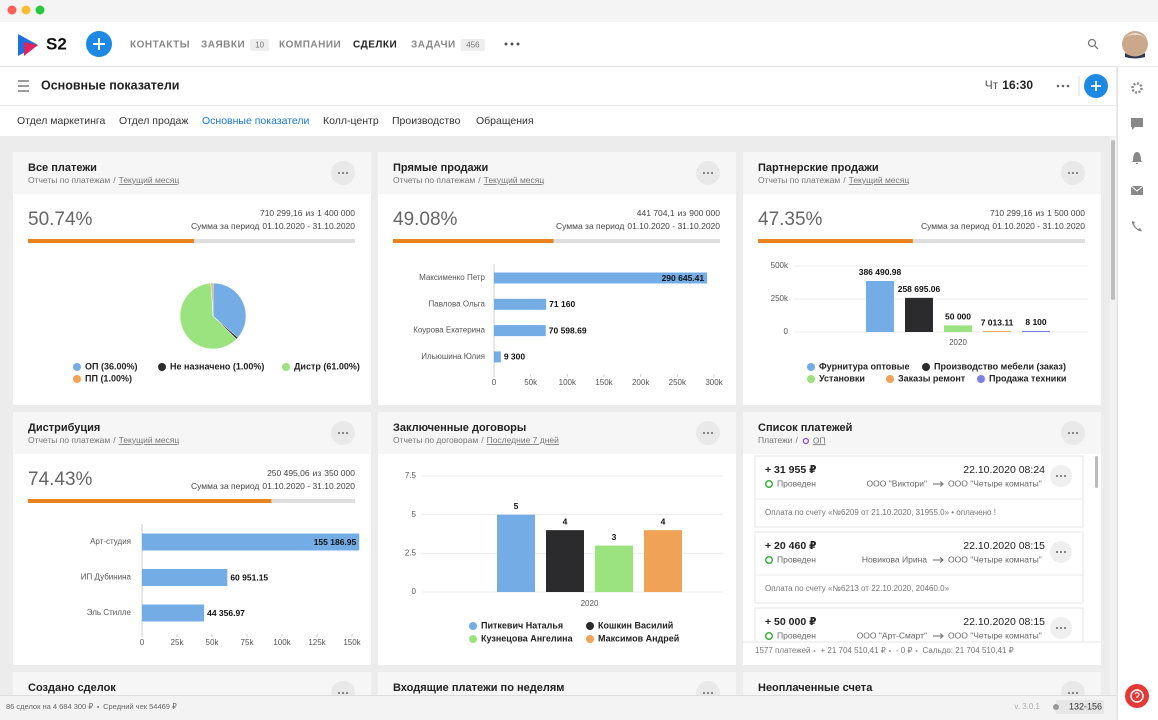 The height and width of the screenshot is (720, 1158). What do you see at coordinates (150, 501) in the screenshot?
I see `progress-fill` at bounding box center [150, 501].